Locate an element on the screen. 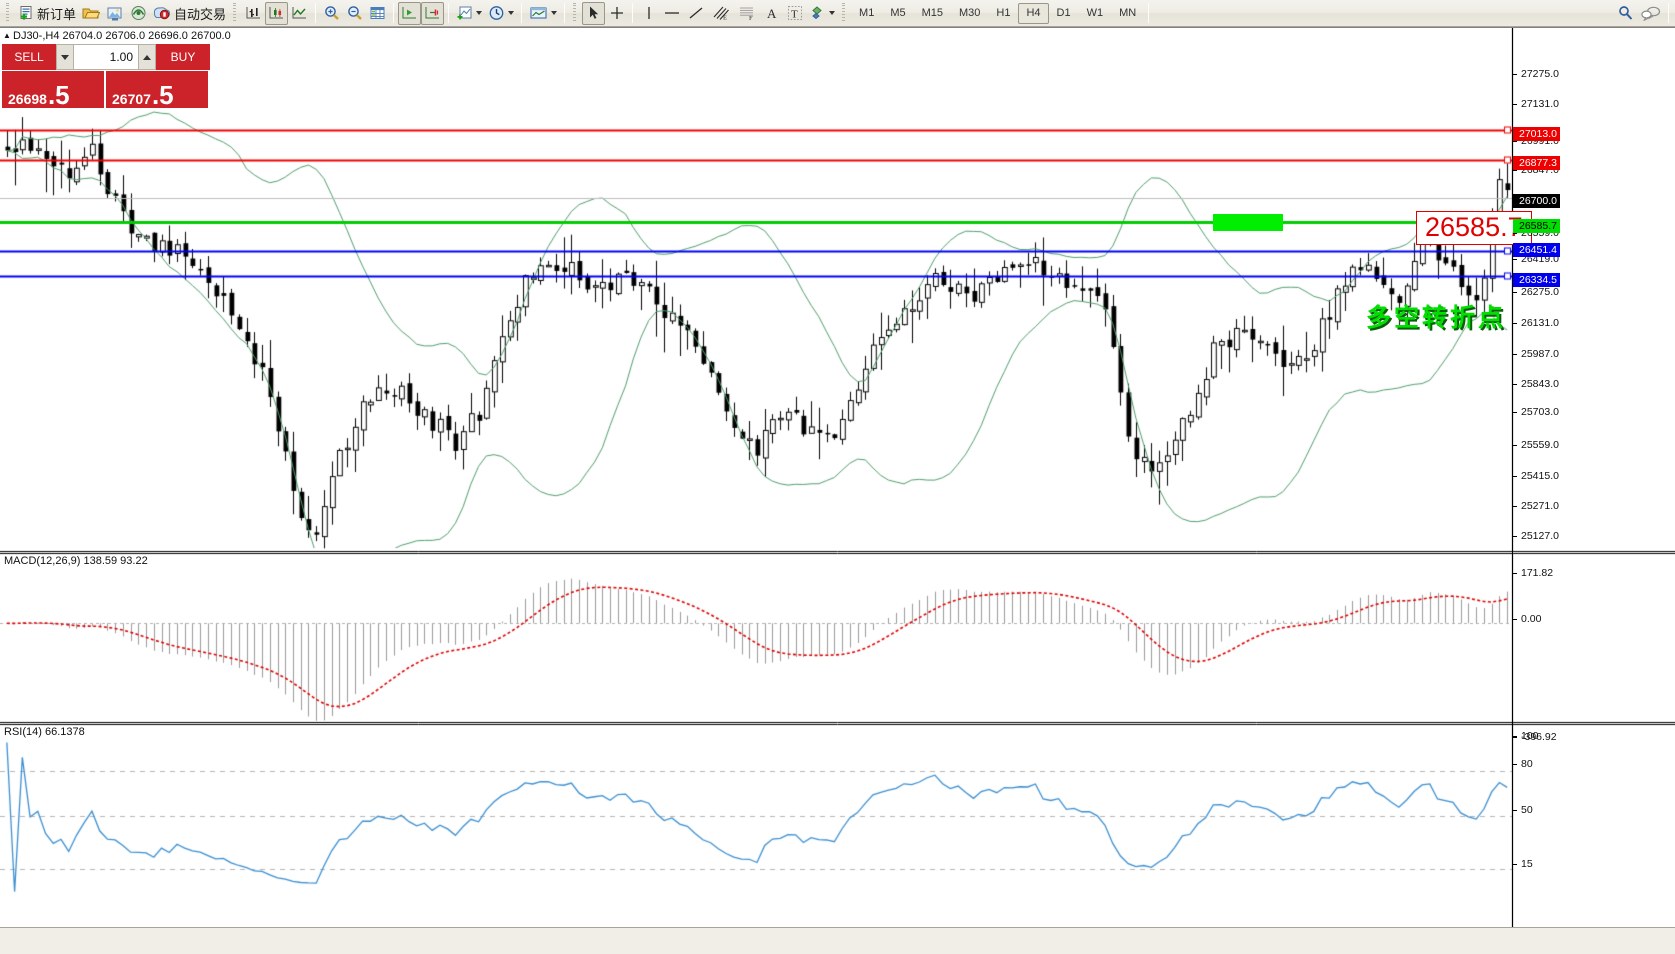 The width and height of the screenshot is (1675, 954). zoom-out-button is located at coordinates (354, 13).